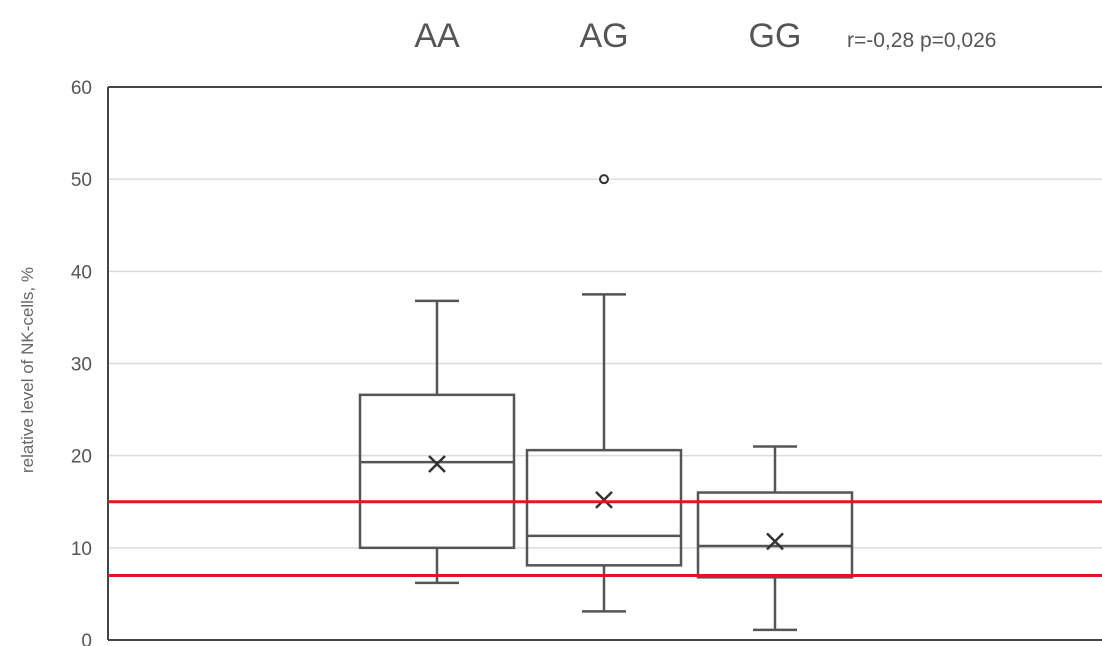 This screenshot has width=1102, height=646. Describe the element at coordinates (81, 549) in the screenshot. I see `y-tick-label-10: 10` at that location.